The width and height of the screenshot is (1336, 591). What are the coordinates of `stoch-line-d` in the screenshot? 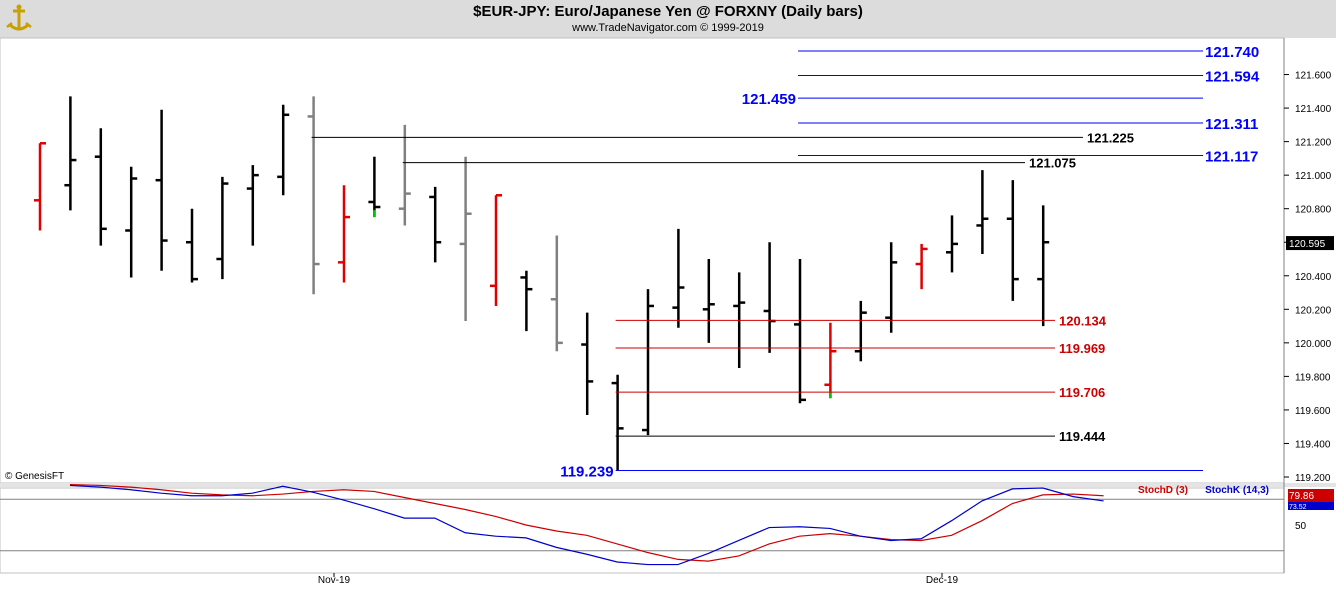 It's located at (586, 522).